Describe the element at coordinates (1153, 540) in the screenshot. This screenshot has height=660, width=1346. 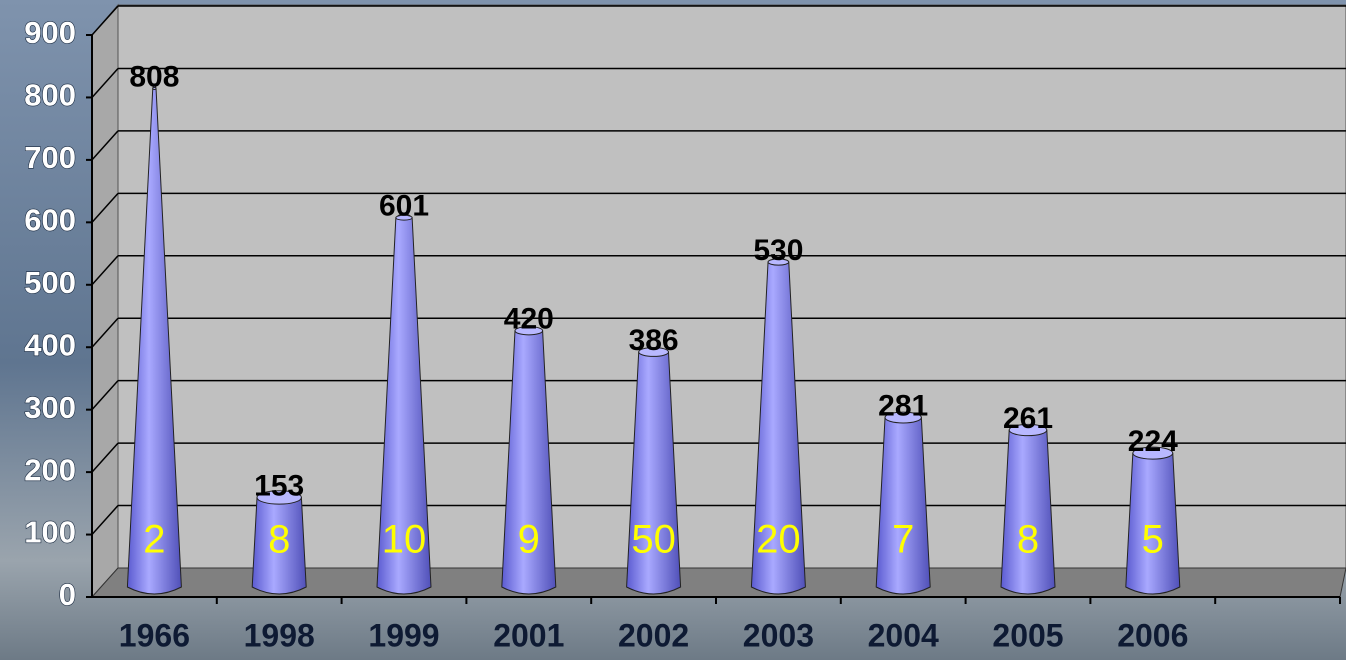
I see `bar-label: 5` at that location.